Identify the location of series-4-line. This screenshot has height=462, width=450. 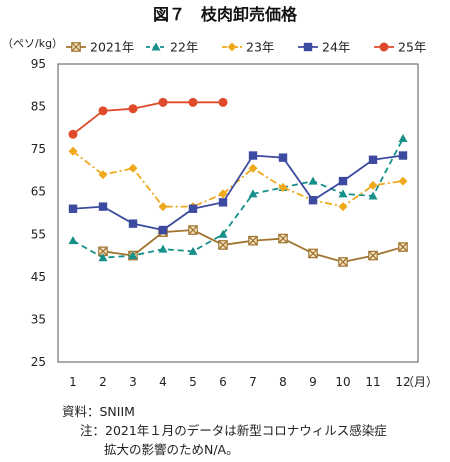
(147, 118).